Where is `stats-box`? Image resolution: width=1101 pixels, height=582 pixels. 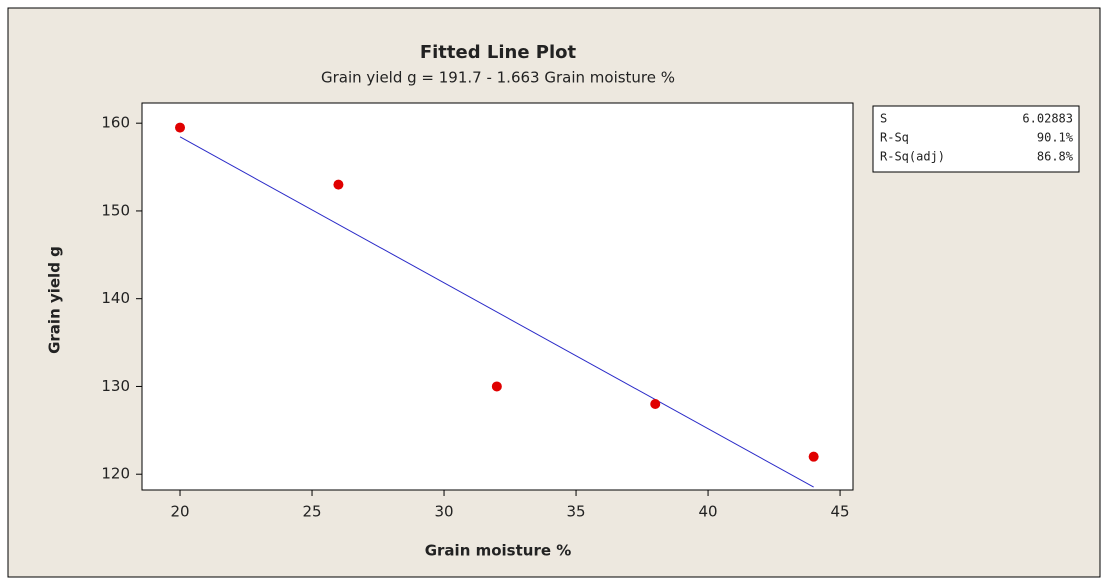 stats-box is located at coordinates (976, 139).